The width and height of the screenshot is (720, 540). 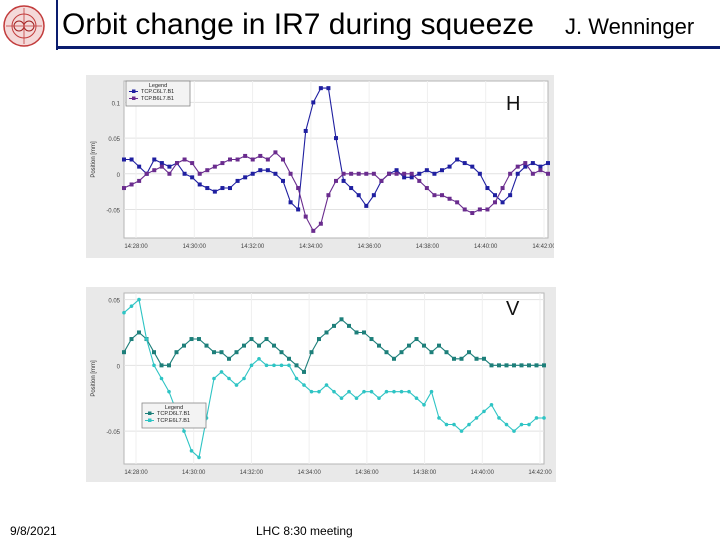 I want to click on x-tick-label: 14:32:00, so click(x=252, y=473).